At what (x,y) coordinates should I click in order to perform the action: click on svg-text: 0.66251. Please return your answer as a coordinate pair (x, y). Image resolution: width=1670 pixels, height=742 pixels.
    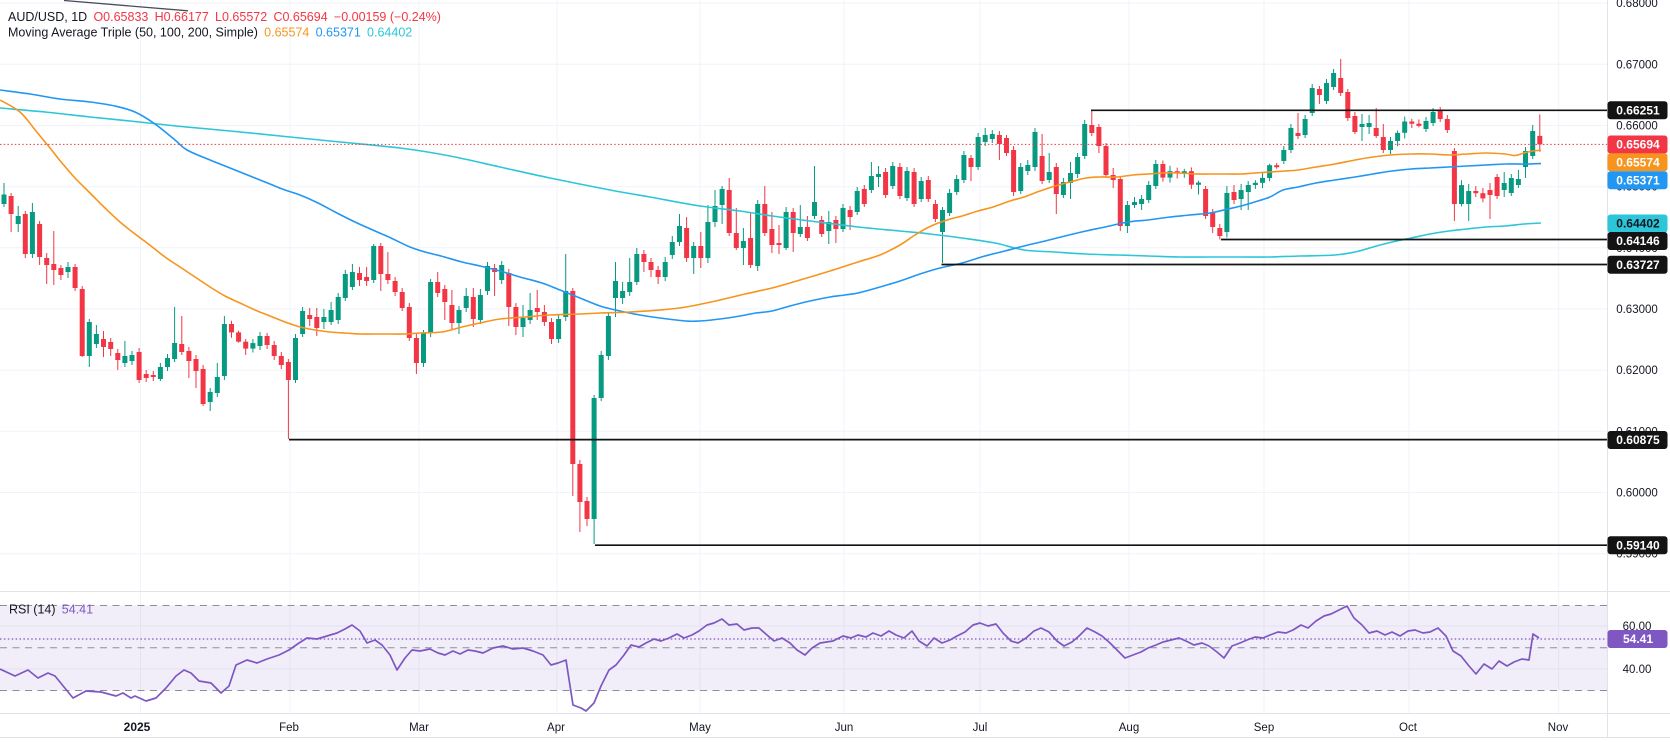
    Looking at the image, I should click on (1638, 111).